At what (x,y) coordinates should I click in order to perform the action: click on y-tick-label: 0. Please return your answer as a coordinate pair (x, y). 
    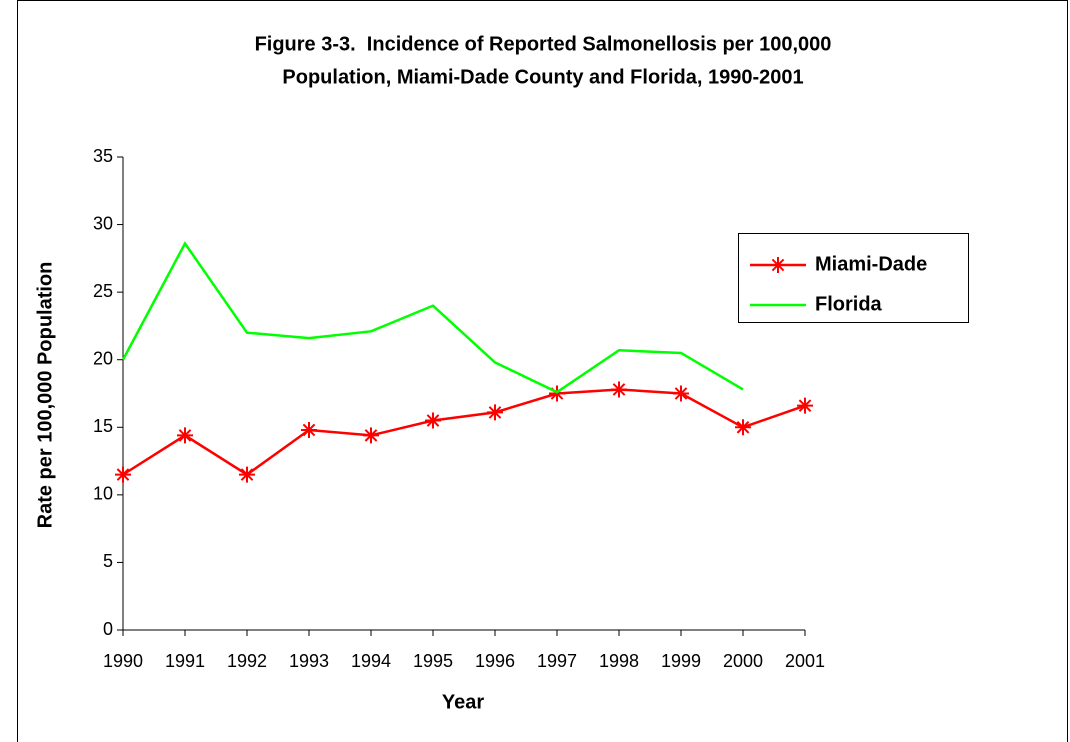
    Looking at the image, I should click on (108, 629).